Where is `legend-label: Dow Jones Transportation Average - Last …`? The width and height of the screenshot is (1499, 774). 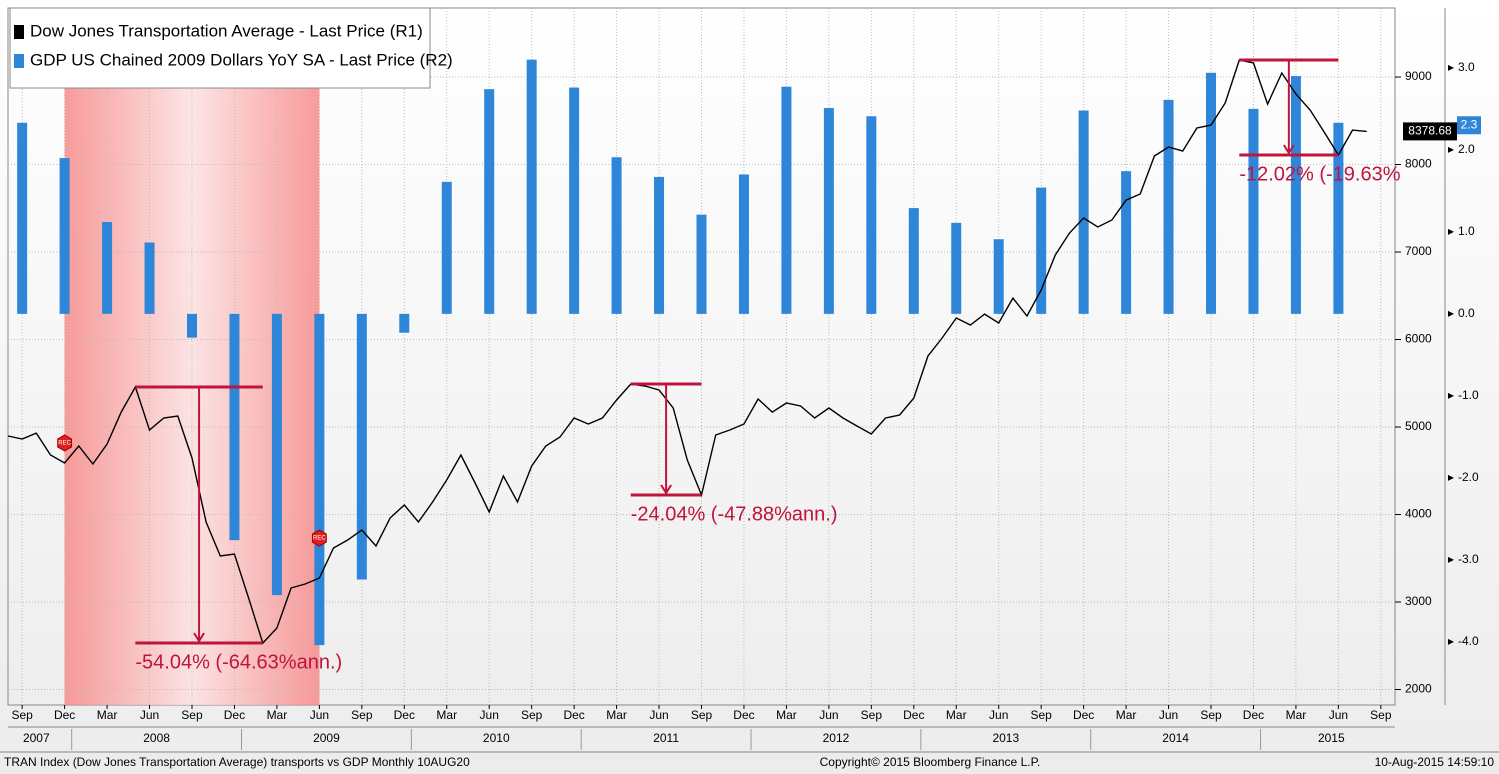 legend-label: Dow Jones Transportation Average - Last … is located at coordinates (226, 30).